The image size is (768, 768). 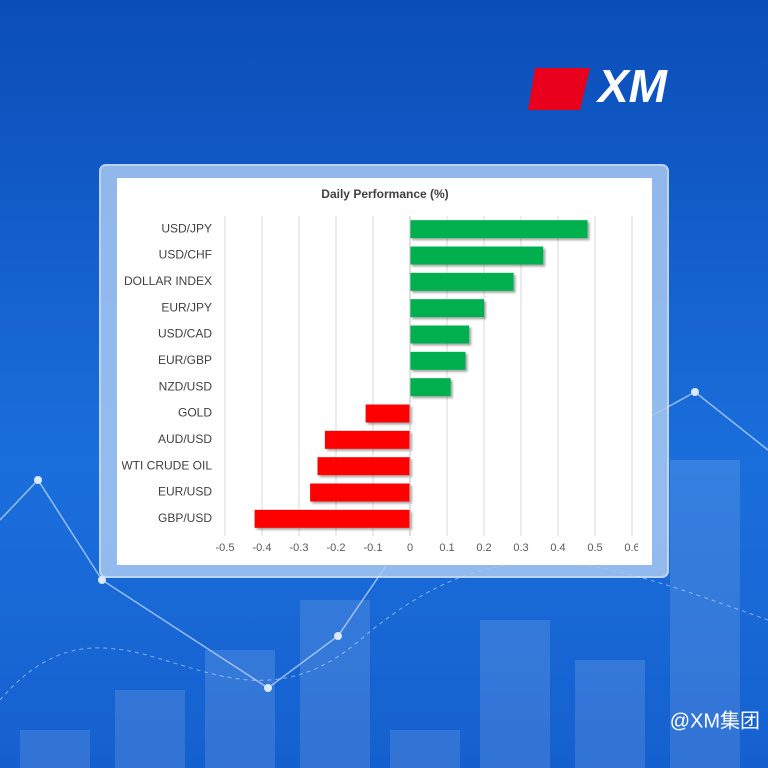 What do you see at coordinates (410, 548) in the screenshot?
I see `x-tick-label: 0` at bounding box center [410, 548].